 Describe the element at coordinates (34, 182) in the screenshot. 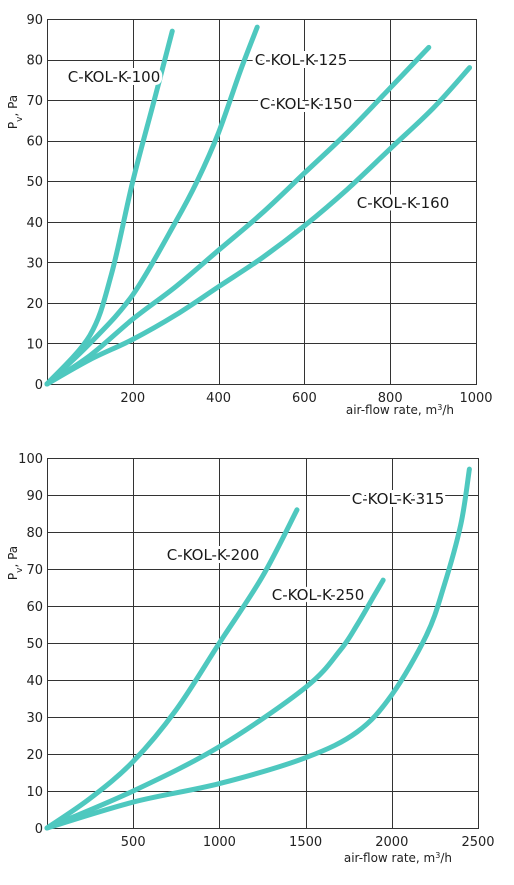

I see `top-y-tick-label: 50` at that location.